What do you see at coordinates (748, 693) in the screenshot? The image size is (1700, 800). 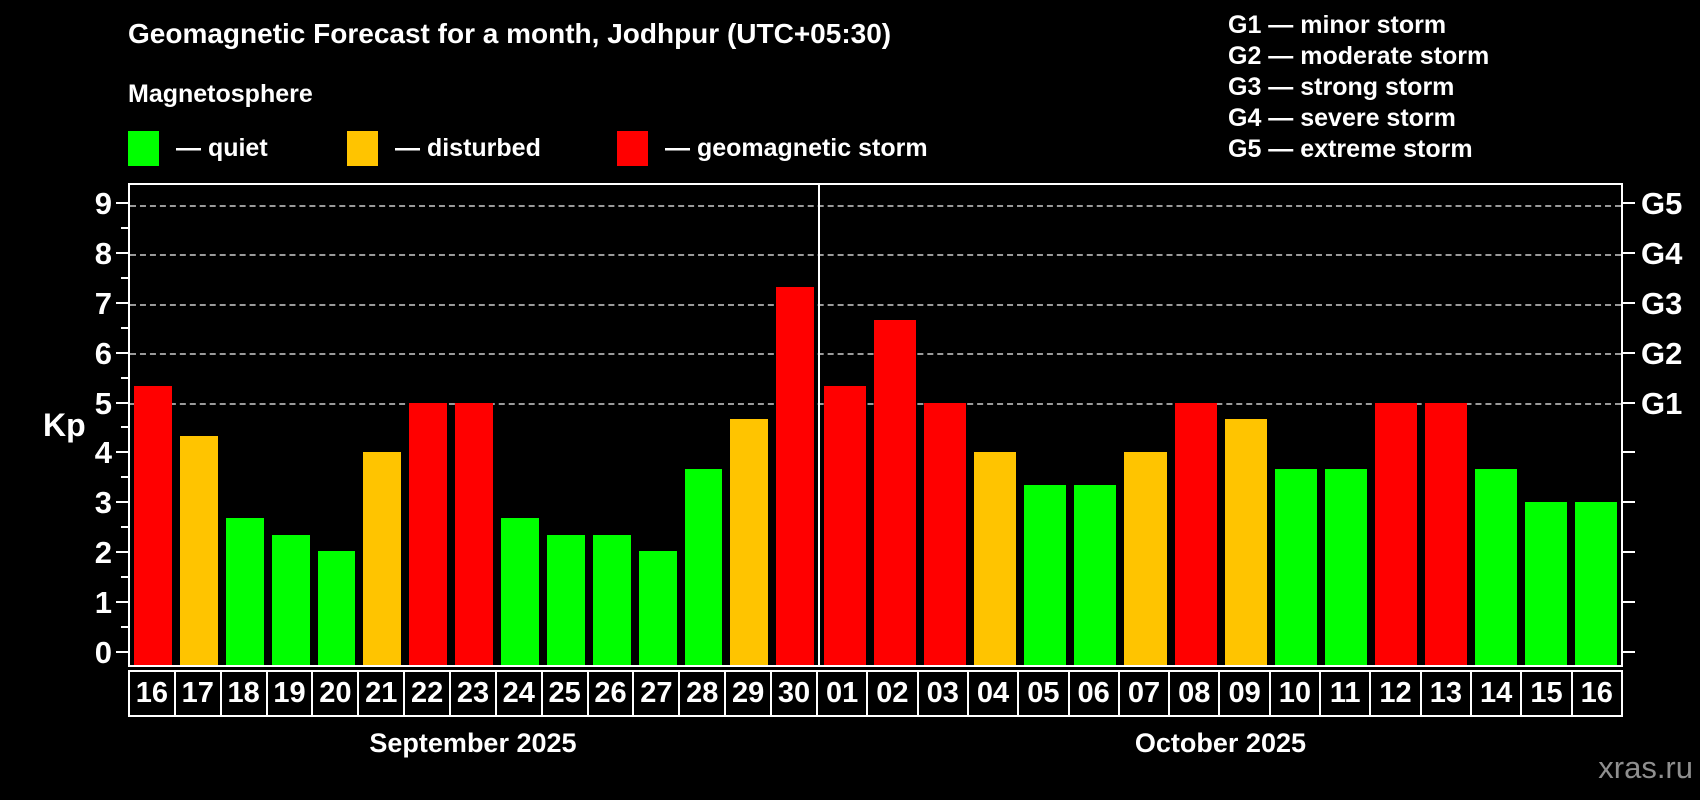 I see `date-cell-29: 29` at bounding box center [748, 693].